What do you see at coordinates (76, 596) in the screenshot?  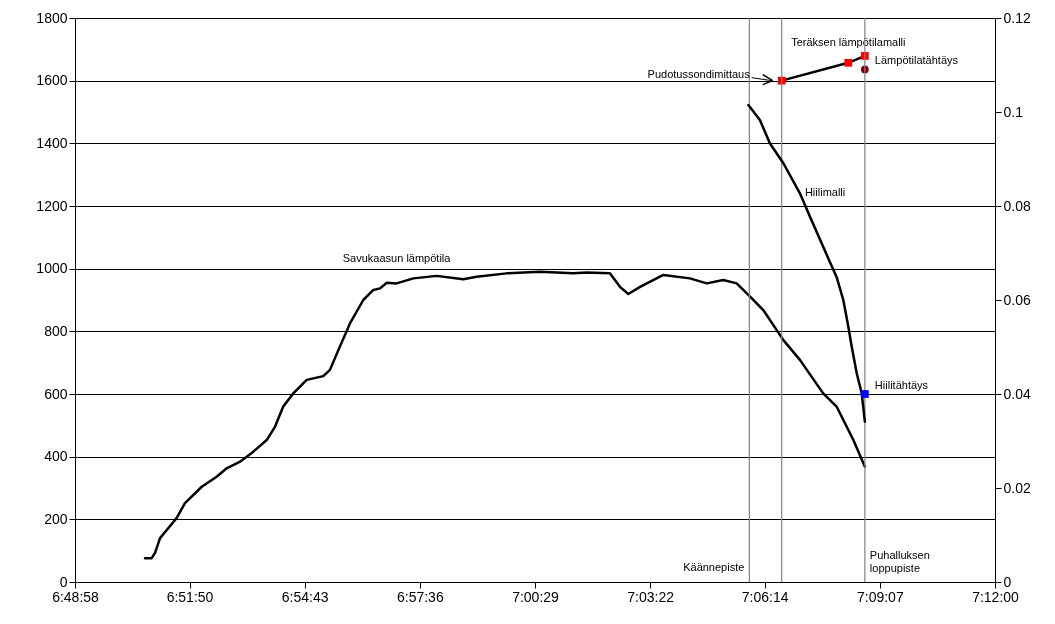 I see `x-tick-label: 6:48:58` at bounding box center [76, 596].